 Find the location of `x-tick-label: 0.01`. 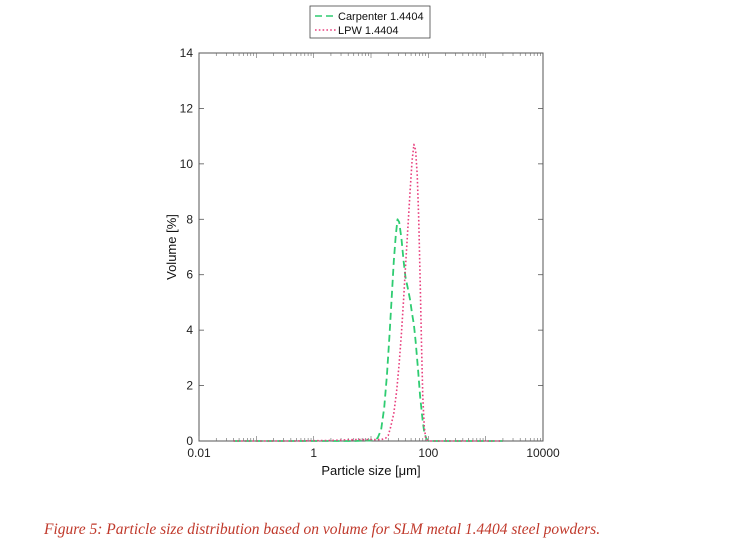

x-tick-label: 0.01 is located at coordinates (199, 453).